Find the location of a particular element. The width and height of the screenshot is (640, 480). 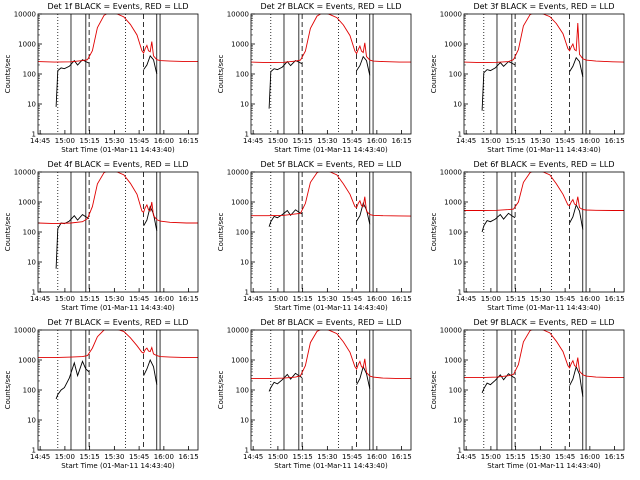

chart-title: Det 1f BLACK = Events, RED = LLD is located at coordinates (117, 6).